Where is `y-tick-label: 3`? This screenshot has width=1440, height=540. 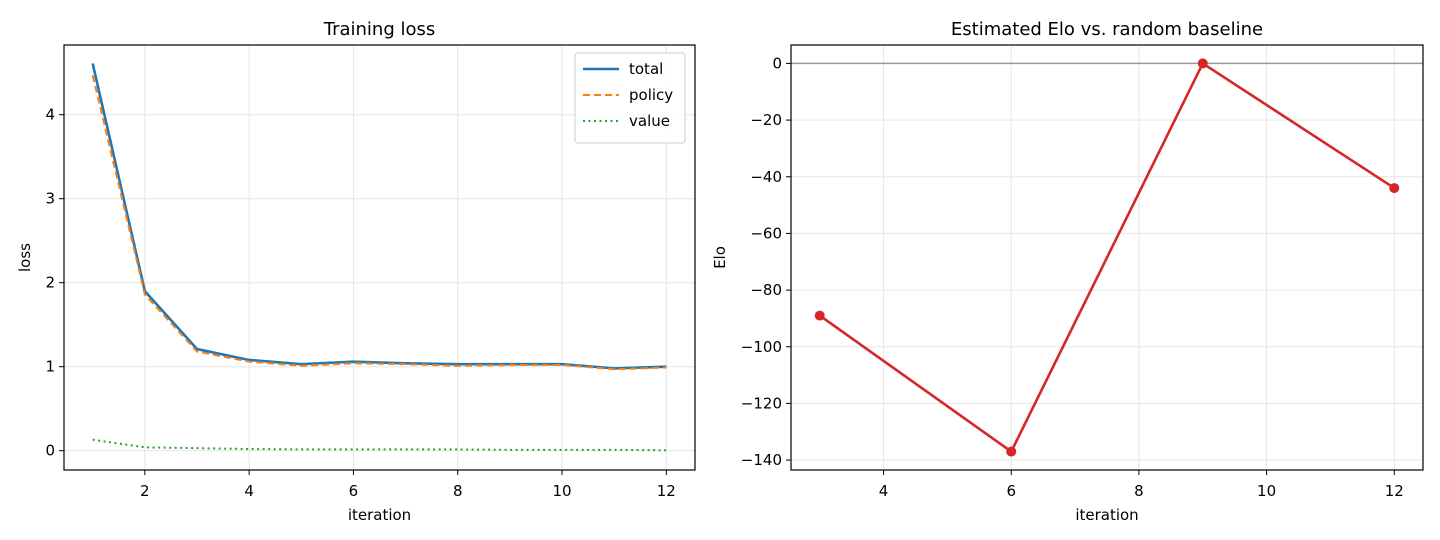 y-tick-label: 3 is located at coordinates (50, 199).